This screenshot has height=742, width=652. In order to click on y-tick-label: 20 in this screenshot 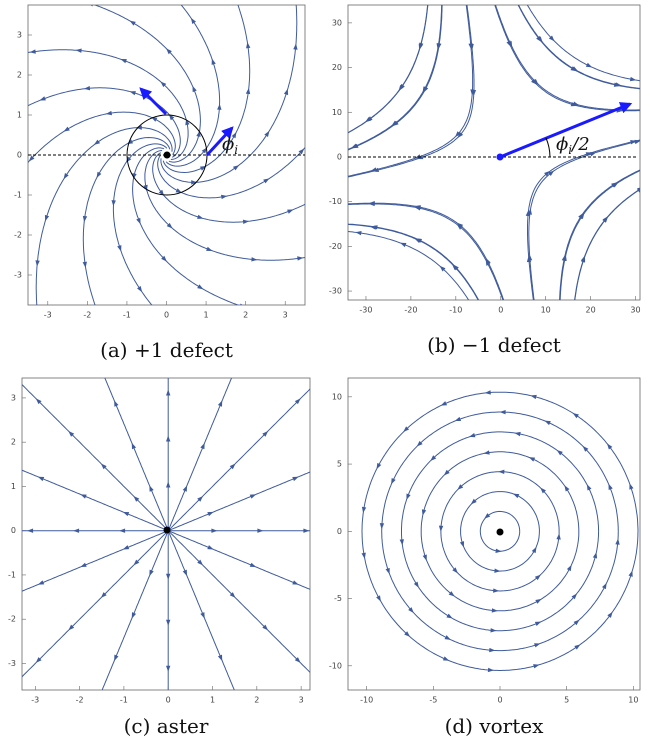, I will do `click(337, 67)`.